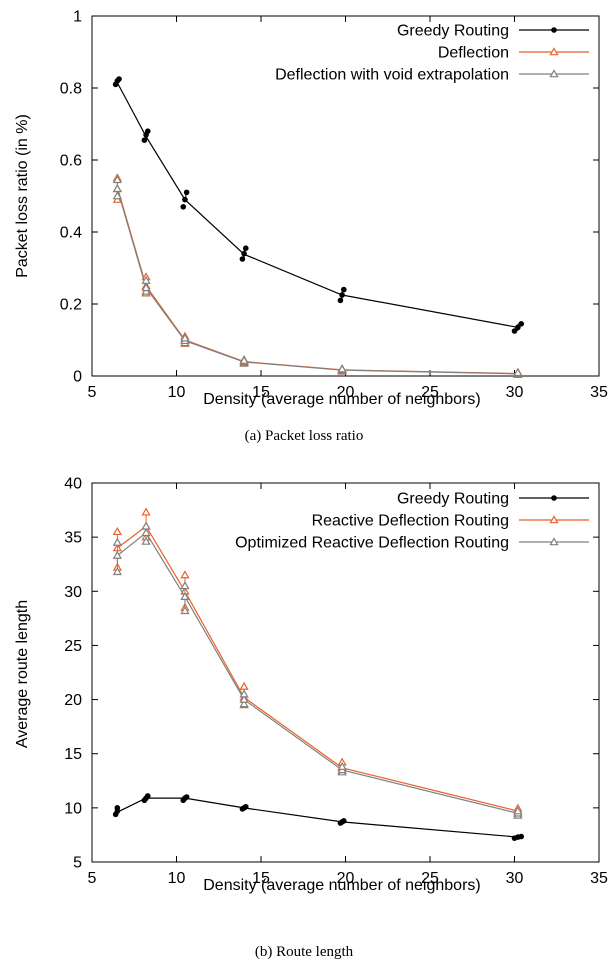 This screenshot has width=609, height=968. Describe the element at coordinates (77, 377) in the screenshot. I see `y-tick-label: 0` at that location.